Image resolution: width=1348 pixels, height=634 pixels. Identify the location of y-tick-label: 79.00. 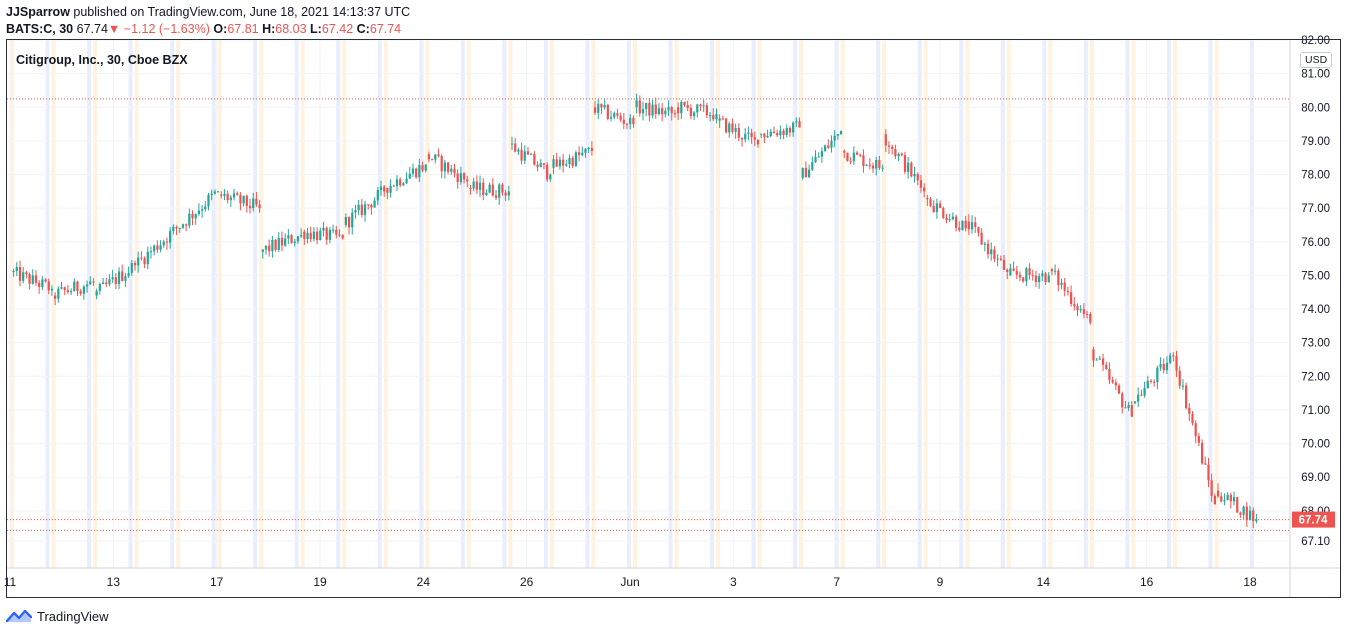
(1315, 142).